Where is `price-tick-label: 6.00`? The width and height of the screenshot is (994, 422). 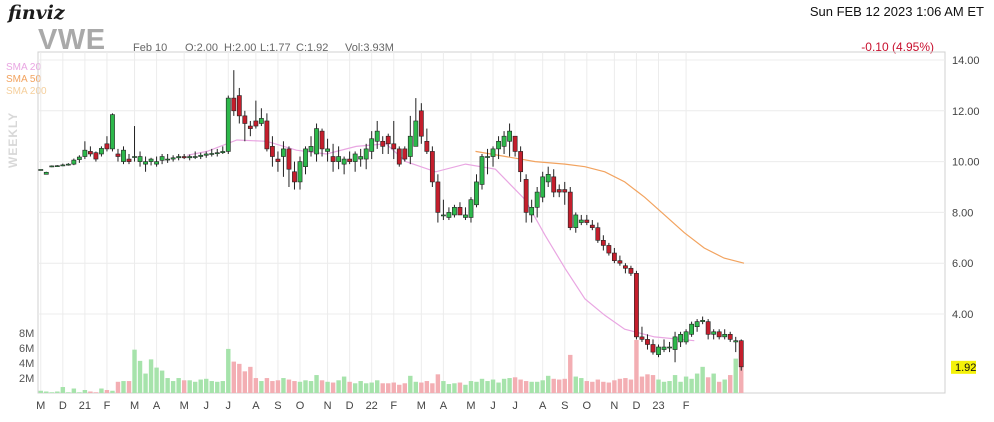 price-tick-label: 6.00 is located at coordinates (962, 264).